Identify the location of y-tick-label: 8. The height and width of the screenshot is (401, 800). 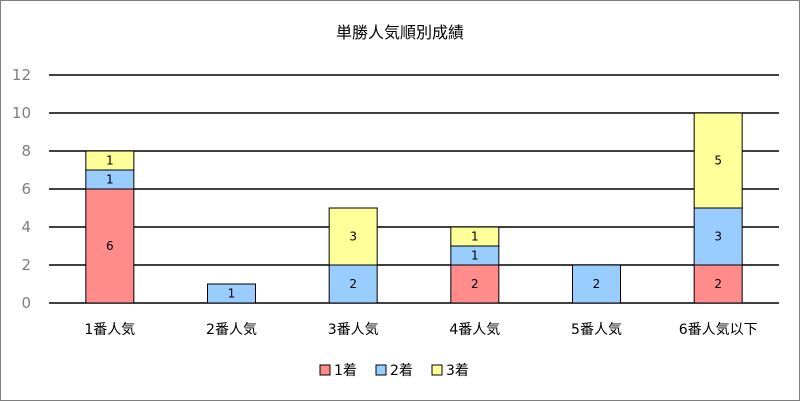
(26, 151).